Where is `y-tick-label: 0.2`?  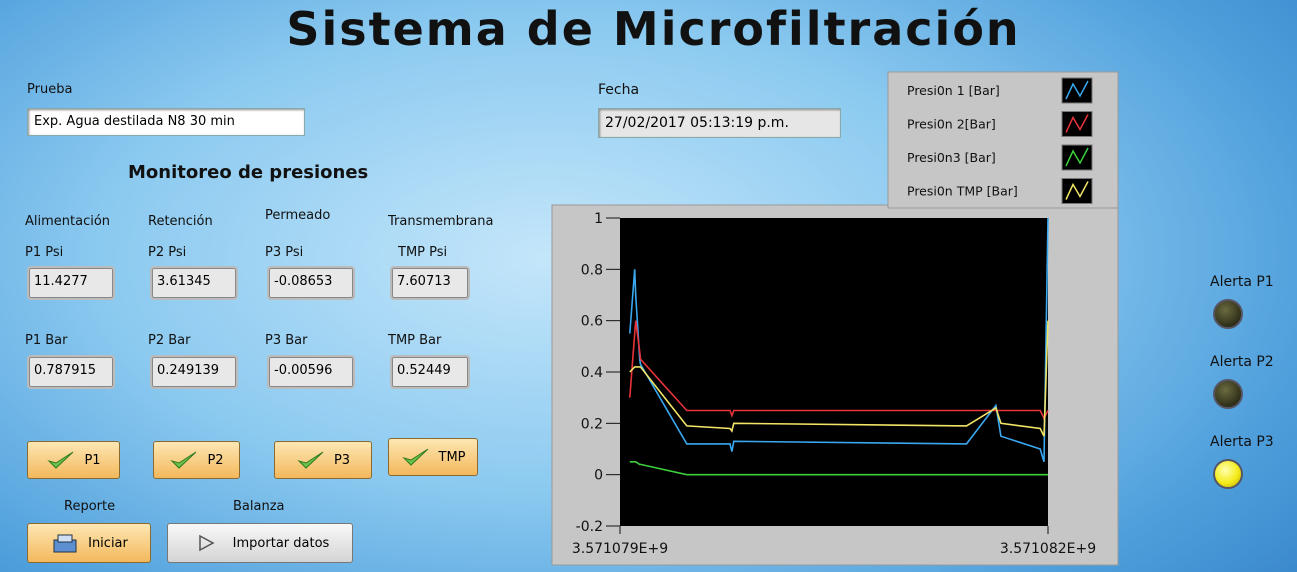 y-tick-label: 0.2 is located at coordinates (592, 424).